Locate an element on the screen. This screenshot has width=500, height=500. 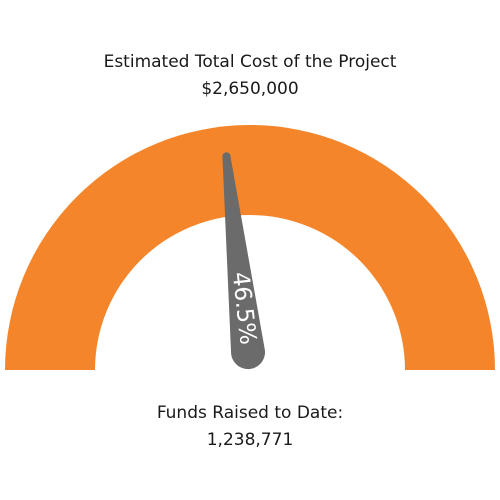
footer-value: 1,238,771 is located at coordinates (250, 440).